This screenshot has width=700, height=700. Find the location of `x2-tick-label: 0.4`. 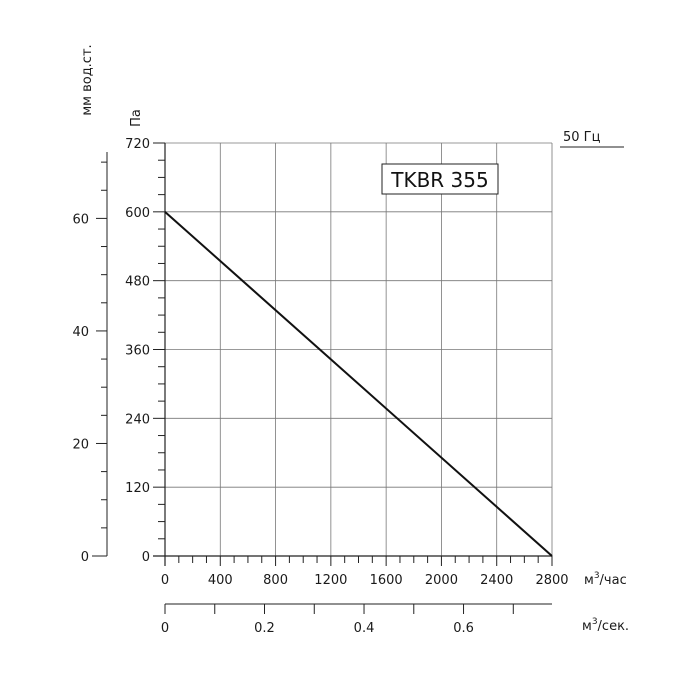

x2-tick-label: 0.4 is located at coordinates (364, 628).